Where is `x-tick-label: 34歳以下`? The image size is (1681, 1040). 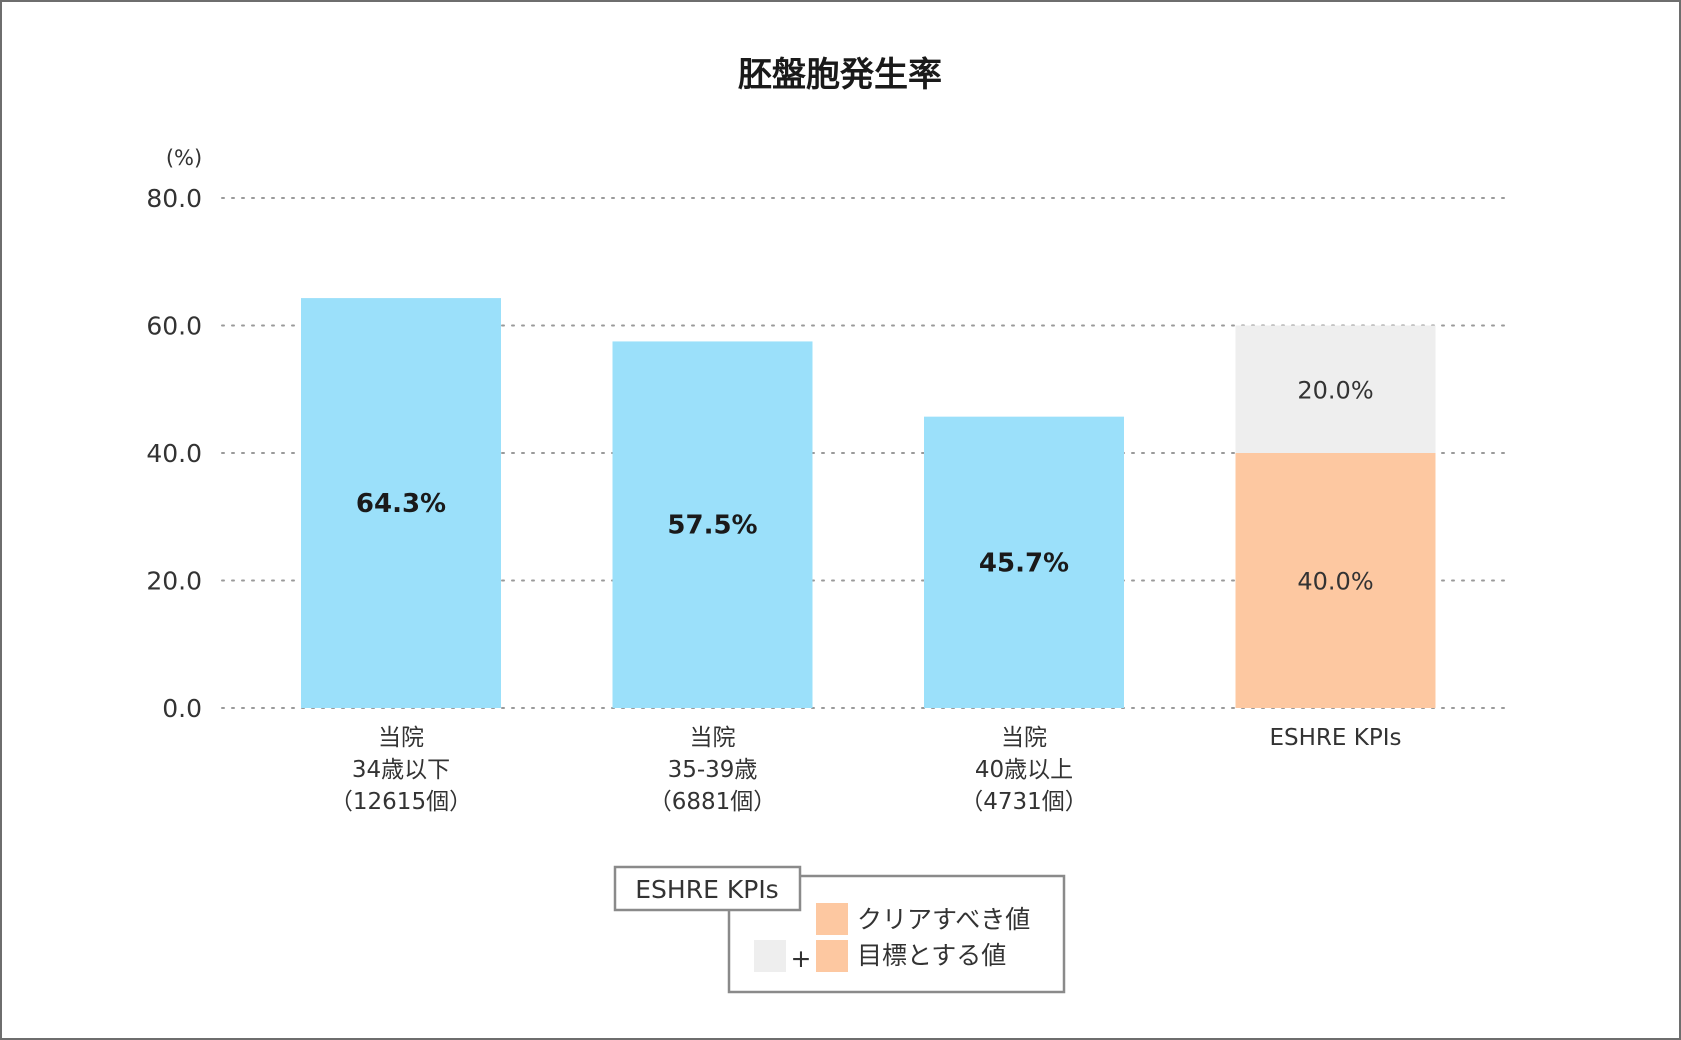
x-tick-label: 34歳以下 is located at coordinates (401, 770).